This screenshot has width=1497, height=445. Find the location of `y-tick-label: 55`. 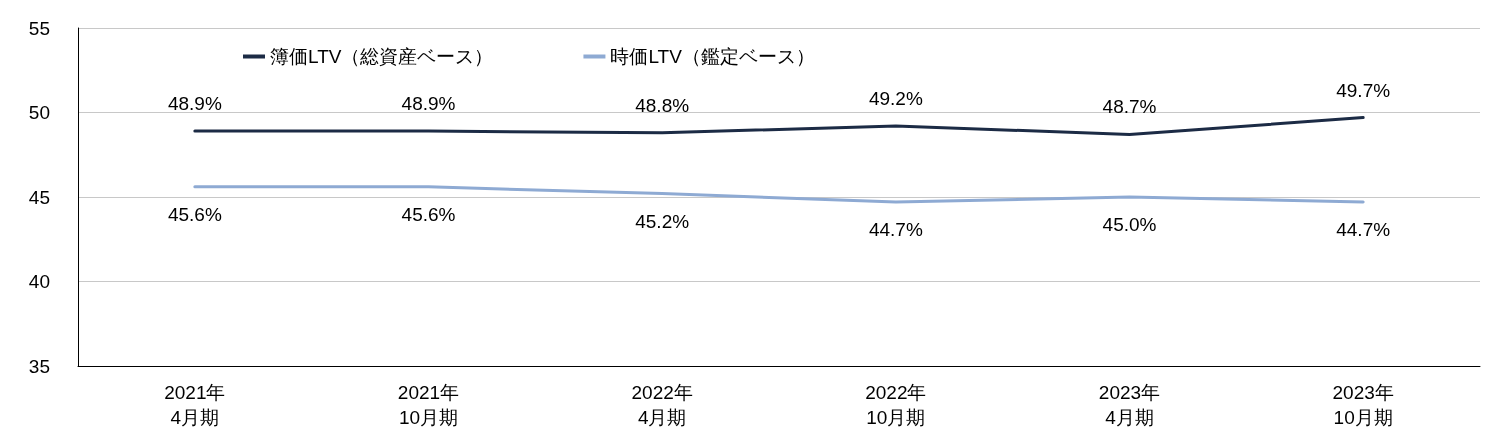

y-tick-label: 55 is located at coordinates (39, 28).